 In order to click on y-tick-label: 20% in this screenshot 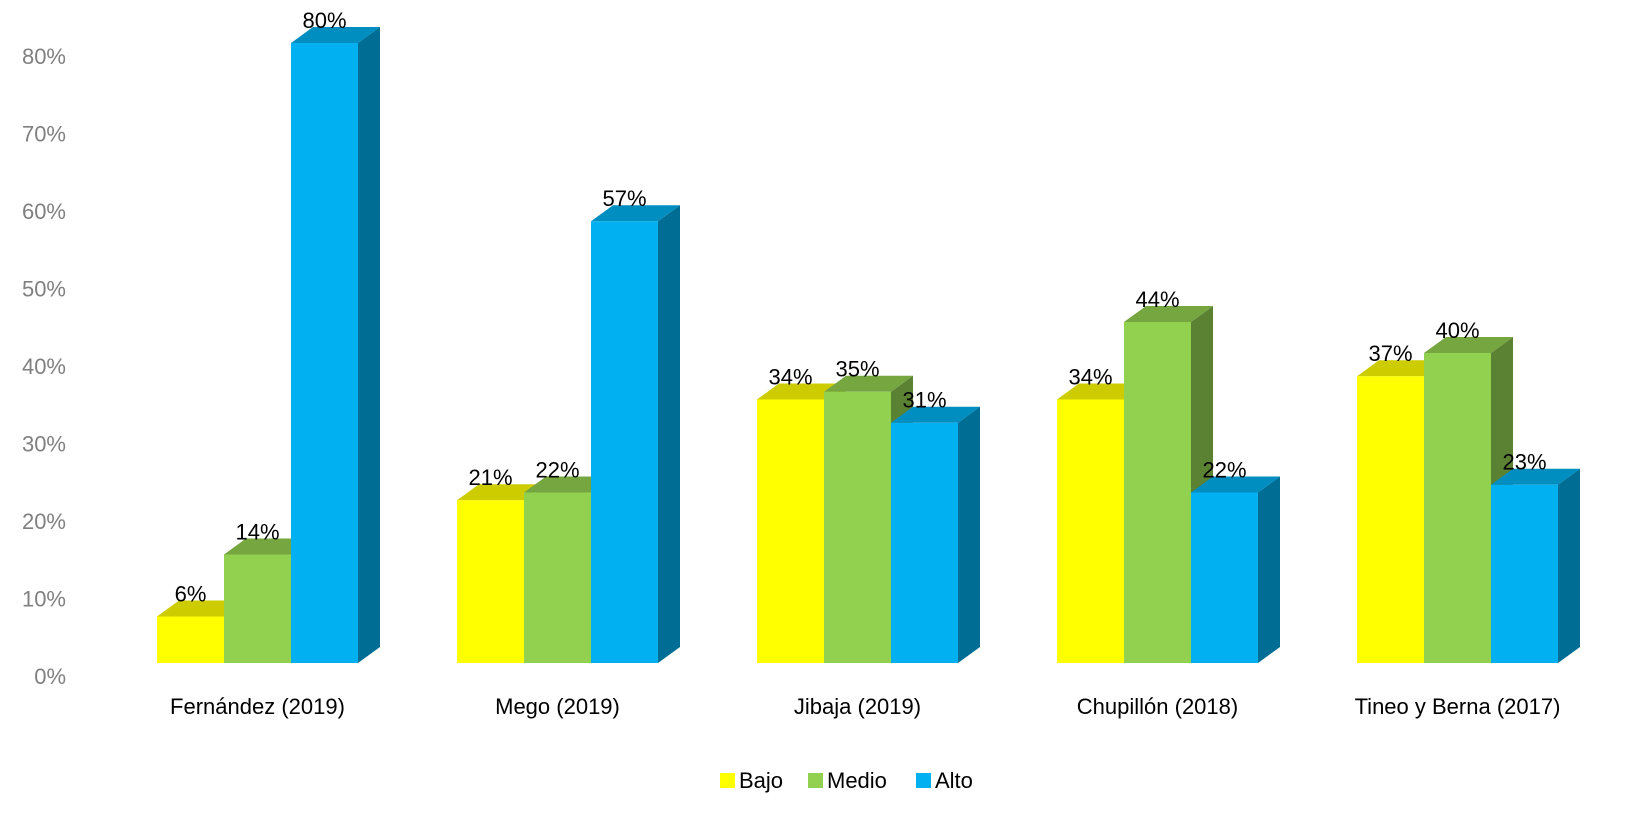, I will do `click(44, 521)`.